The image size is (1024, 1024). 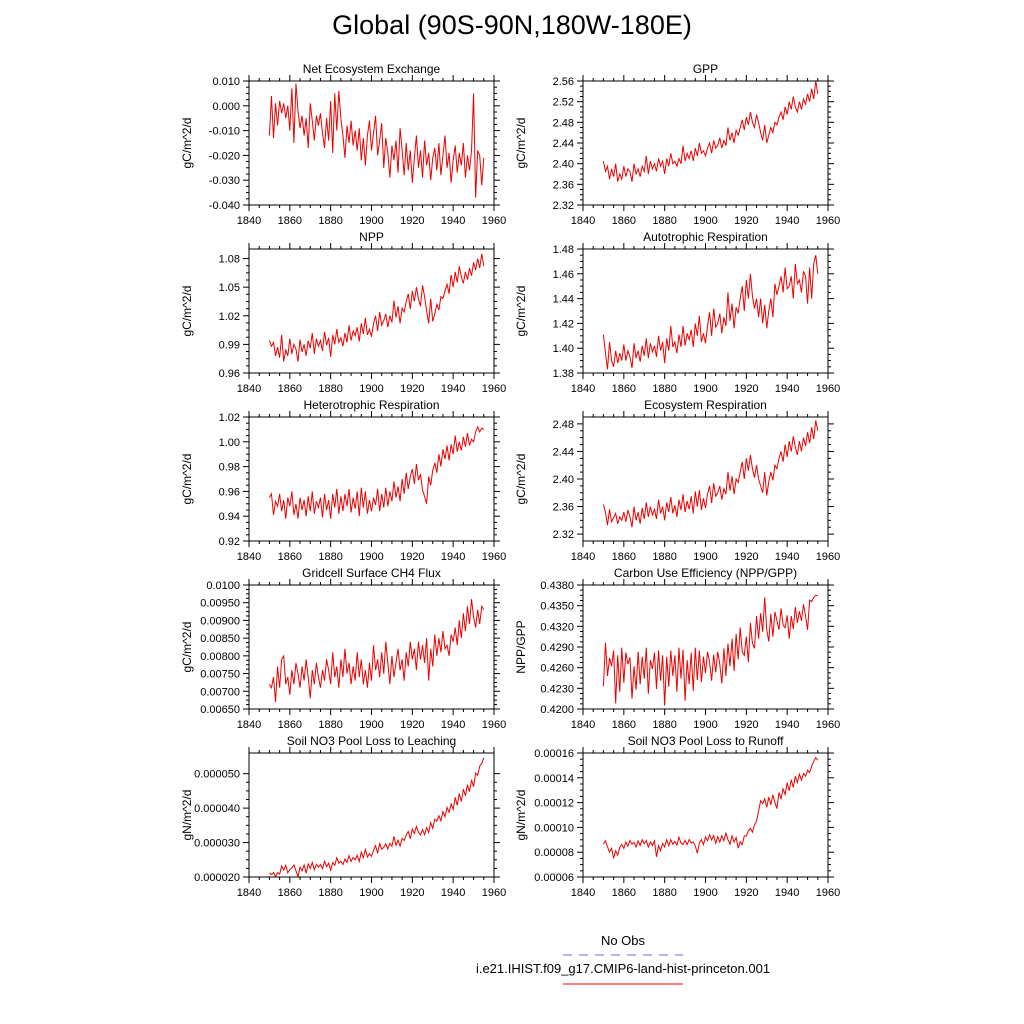 What do you see at coordinates (563, 349) in the screenshot?
I see `y-tick-label: 1.40` at bounding box center [563, 349].